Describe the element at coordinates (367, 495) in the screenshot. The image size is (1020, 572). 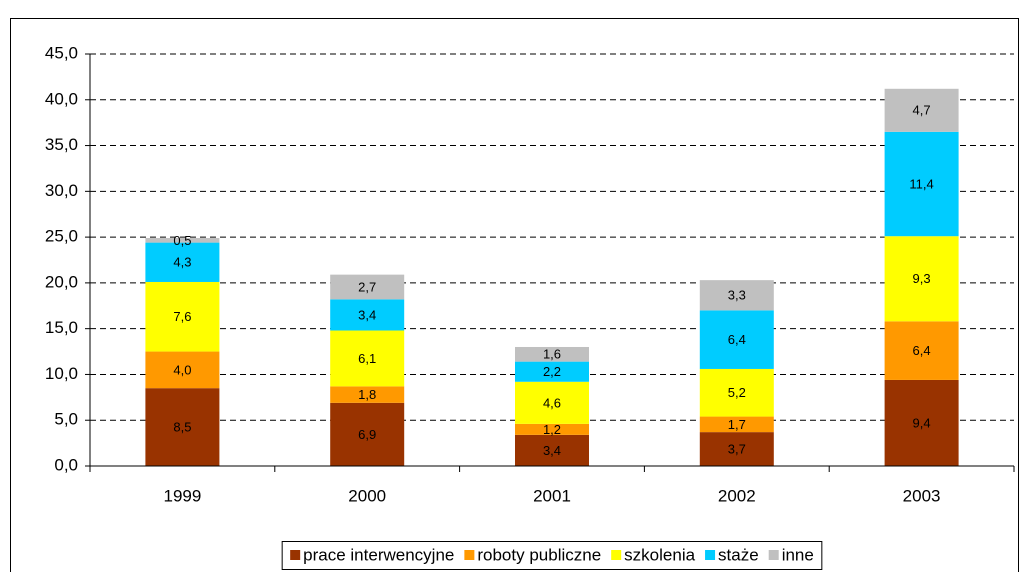
I see `x-tick-label: 2000` at that location.